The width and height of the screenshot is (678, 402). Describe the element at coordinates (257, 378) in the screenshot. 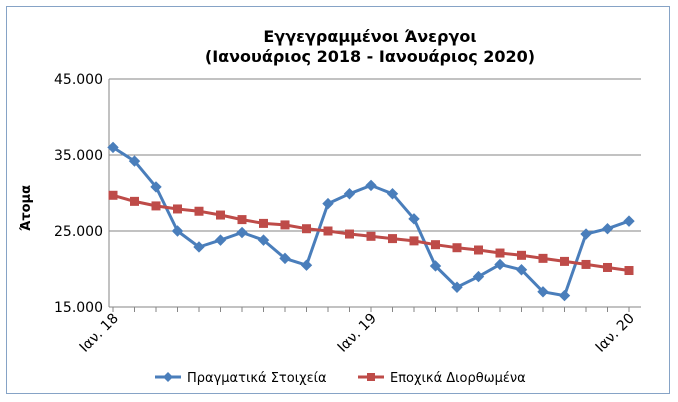

I see `legend-label: Πραγματικά Στοιχεία` at that location.